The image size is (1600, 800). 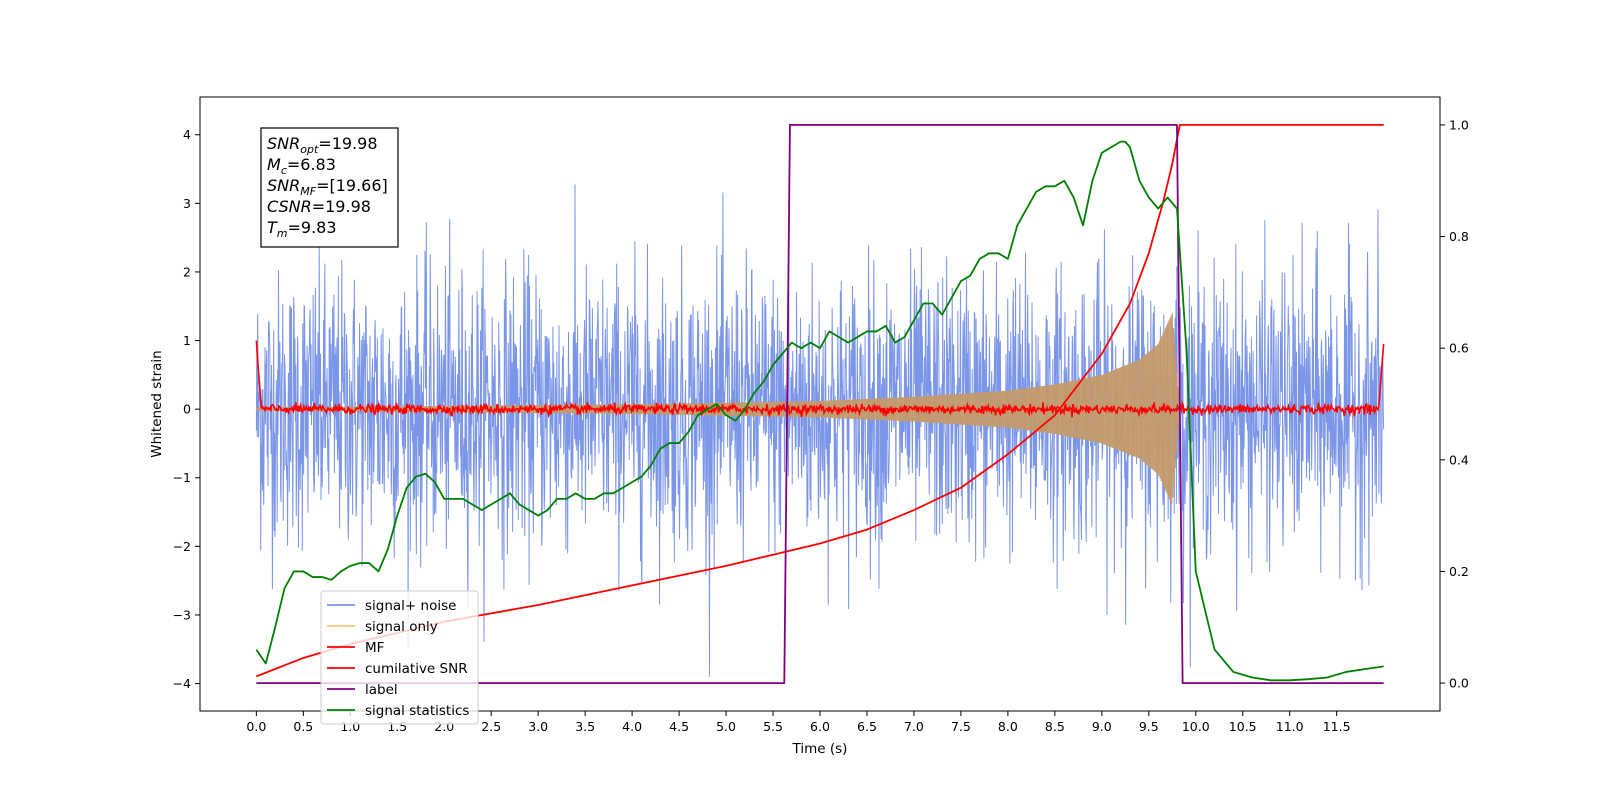 What do you see at coordinates (1290, 726) in the screenshot?
I see `x-tick-label: 11.0` at bounding box center [1290, 726].